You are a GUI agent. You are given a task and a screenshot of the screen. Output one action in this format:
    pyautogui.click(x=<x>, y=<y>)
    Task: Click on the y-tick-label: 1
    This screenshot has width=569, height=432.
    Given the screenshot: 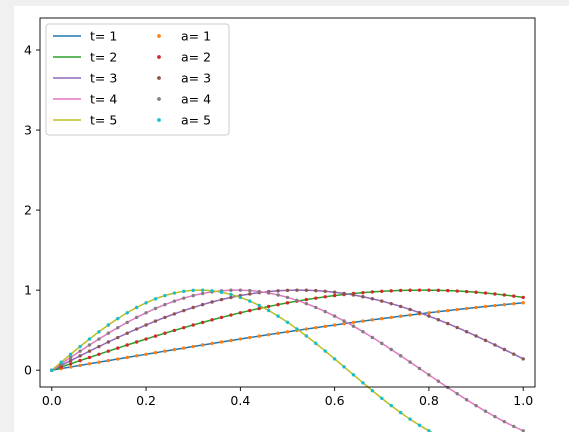 What is the action you would take?
    pyautogui.click(x=28, y=290)
    